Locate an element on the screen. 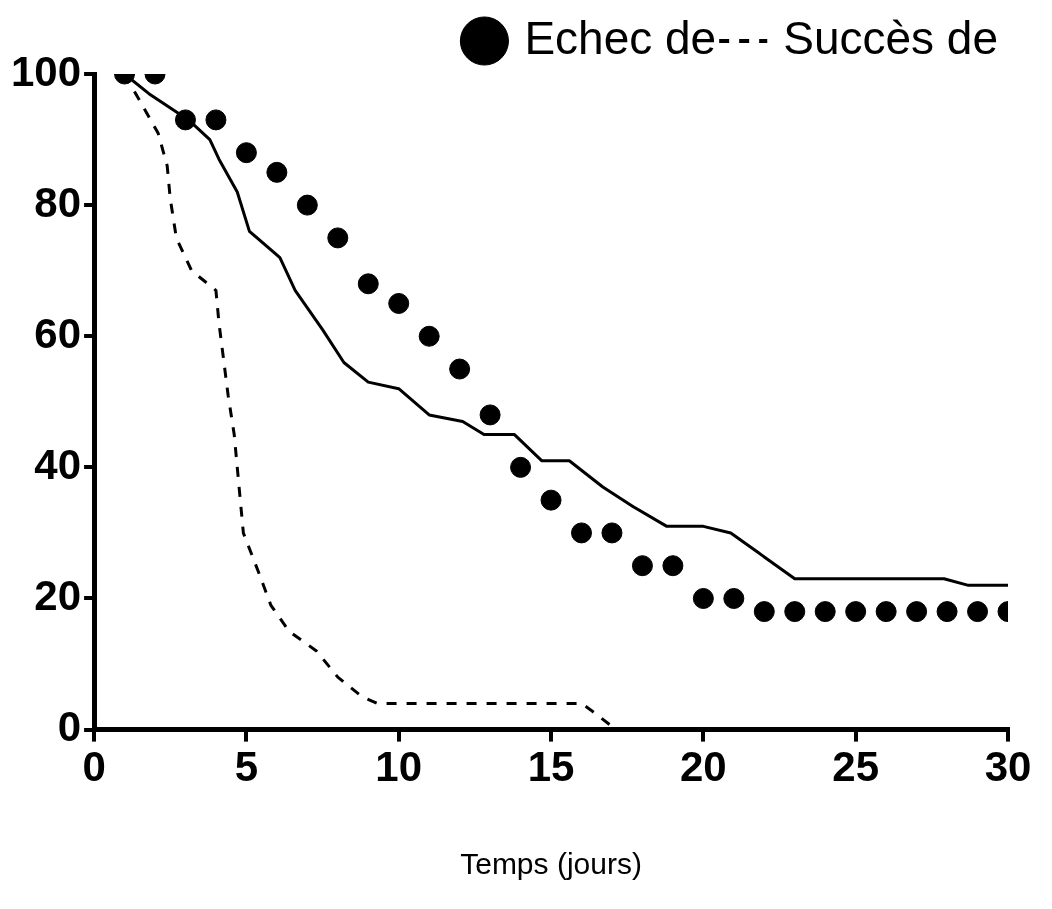  x-tick-label: 15 is located at coordinates (551, 767).